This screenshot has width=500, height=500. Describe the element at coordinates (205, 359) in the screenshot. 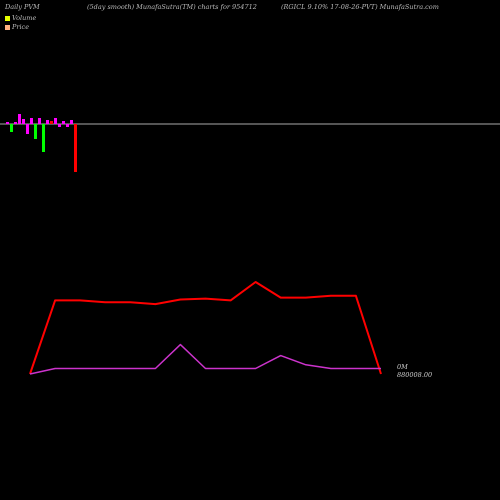

I see `volume-line` at that location.